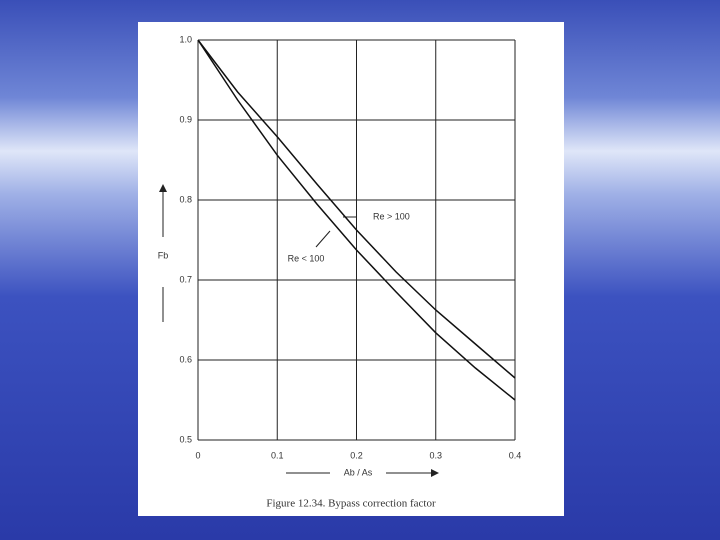 This screenshot has height=540, width=720. Describe the element at coordinates (185, 439) in the screenshot. I see `y-tick-label: 0.5` at that location.